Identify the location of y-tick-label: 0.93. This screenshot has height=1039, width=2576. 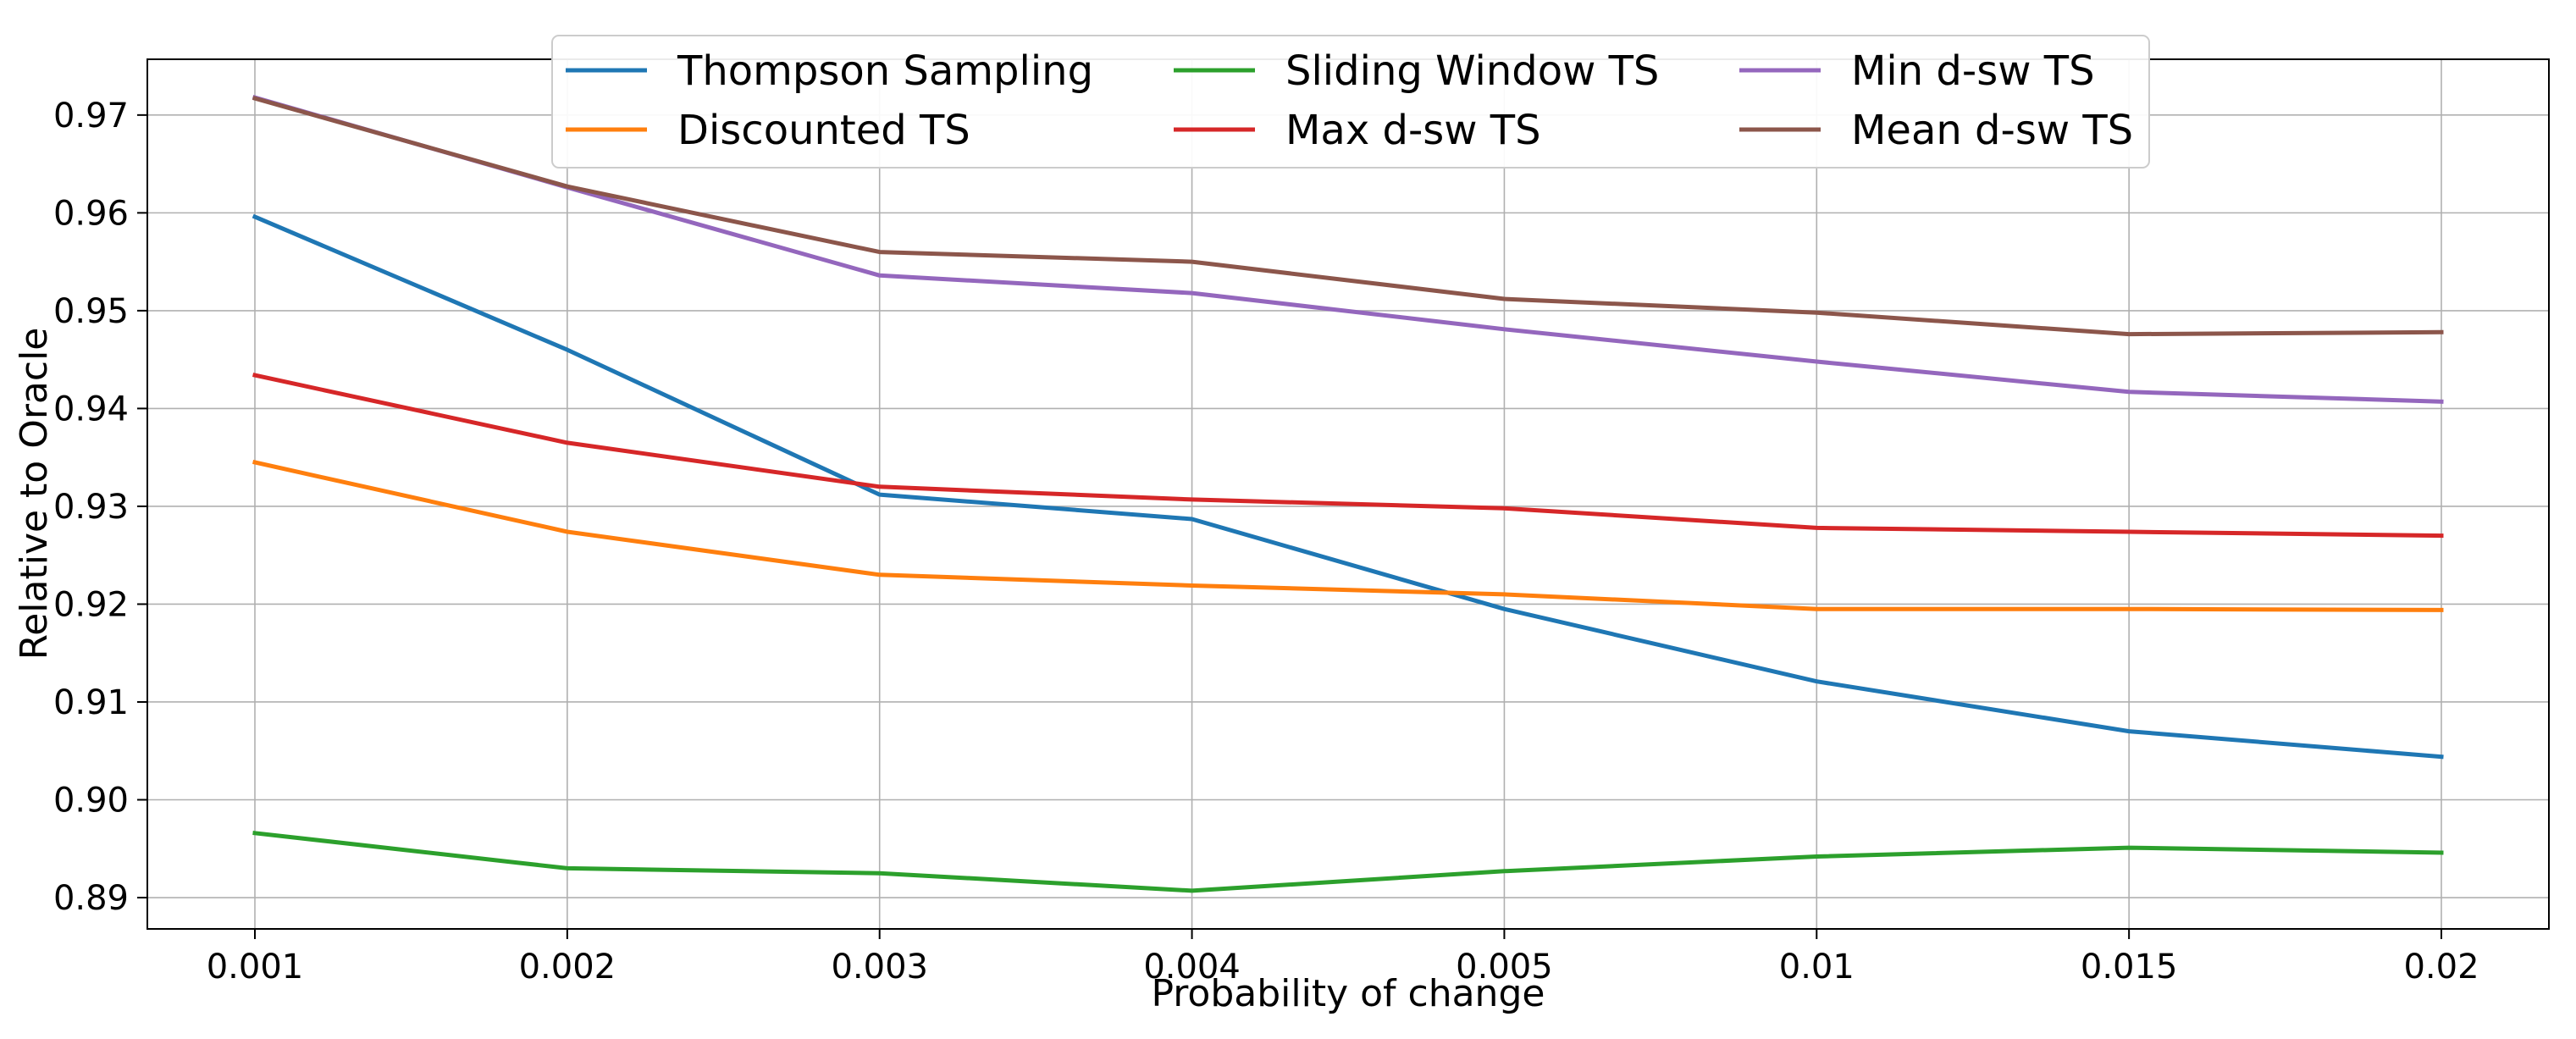
(91, 507).